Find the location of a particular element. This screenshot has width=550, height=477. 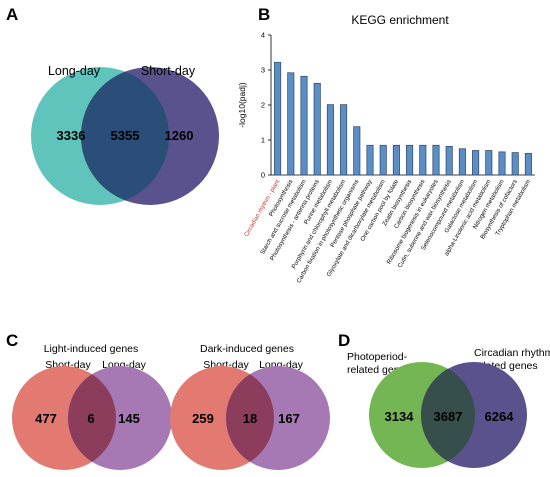

venn-c1-left-count: 477 is located at coordinates (46, 418).